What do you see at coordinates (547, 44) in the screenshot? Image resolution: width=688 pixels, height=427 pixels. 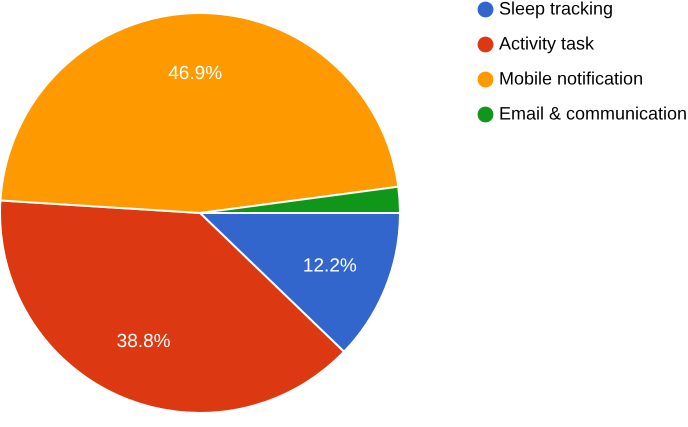 I see `legend-label: Activity task` at bounding box center [547, 44].